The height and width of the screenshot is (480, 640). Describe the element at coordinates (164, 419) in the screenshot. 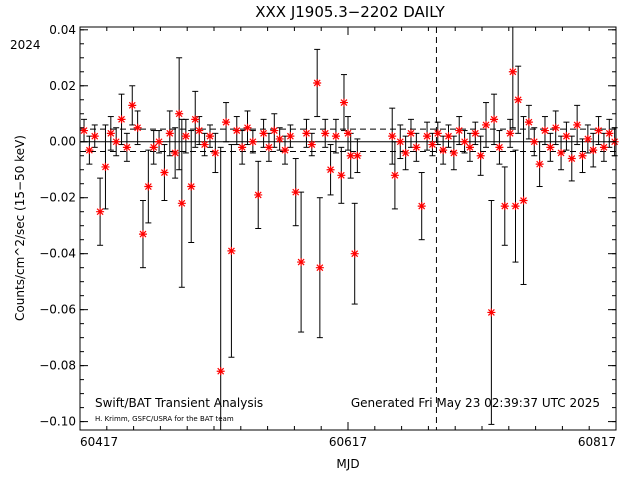

I see `credit-text: H. Krimm, GSFC/USRA for the BAT team` at that location.